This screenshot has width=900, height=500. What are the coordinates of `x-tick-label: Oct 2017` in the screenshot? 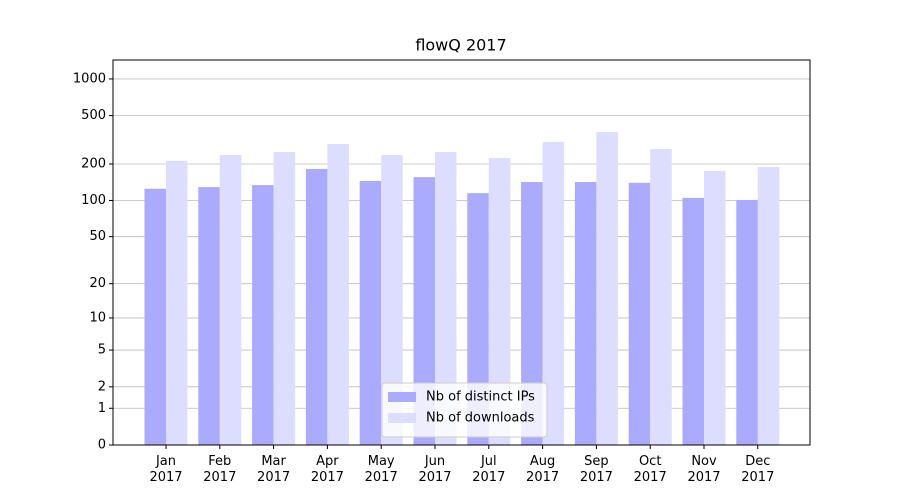 It's located at (650, 469).